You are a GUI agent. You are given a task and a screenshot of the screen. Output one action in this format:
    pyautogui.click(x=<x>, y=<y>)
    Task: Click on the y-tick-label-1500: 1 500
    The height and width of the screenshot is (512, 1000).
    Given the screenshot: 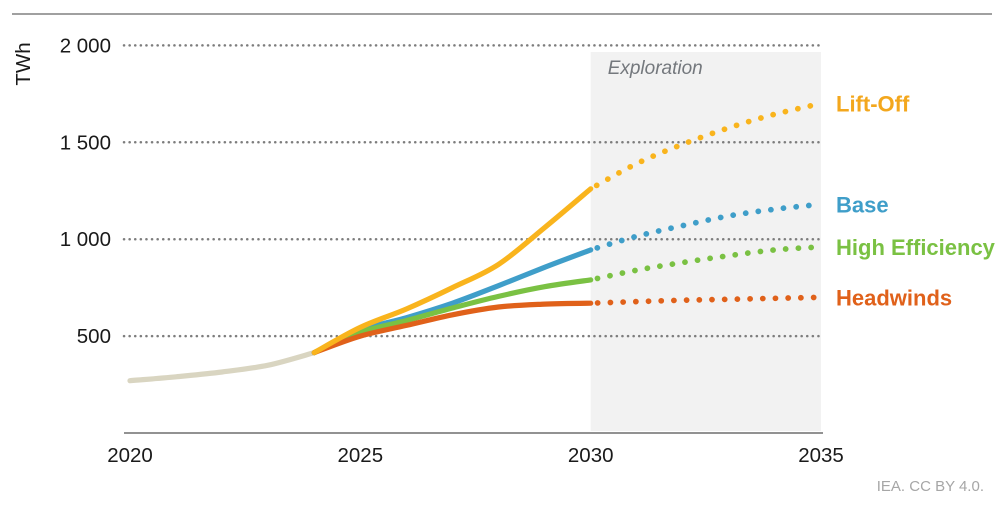 What is the action you would take?
    pyautogui.click(x=85, y=142)
    